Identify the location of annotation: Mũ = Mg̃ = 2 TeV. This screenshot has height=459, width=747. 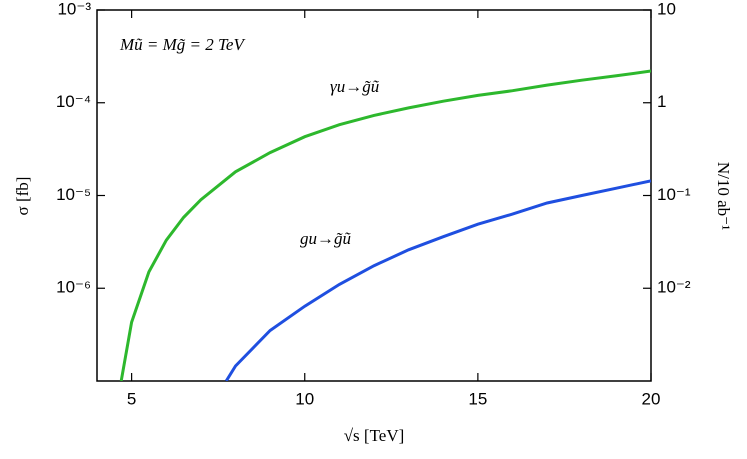
(182, 44).